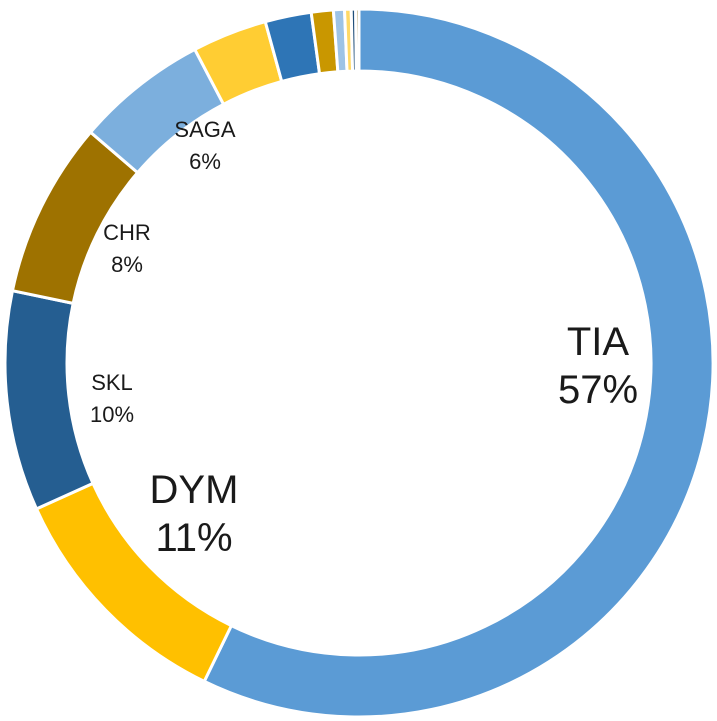 The image size is (717, 721). What do you see at coordinates (134, 582) in the screenshot?
I see `slice-dym` at bounding box center [134, 582].